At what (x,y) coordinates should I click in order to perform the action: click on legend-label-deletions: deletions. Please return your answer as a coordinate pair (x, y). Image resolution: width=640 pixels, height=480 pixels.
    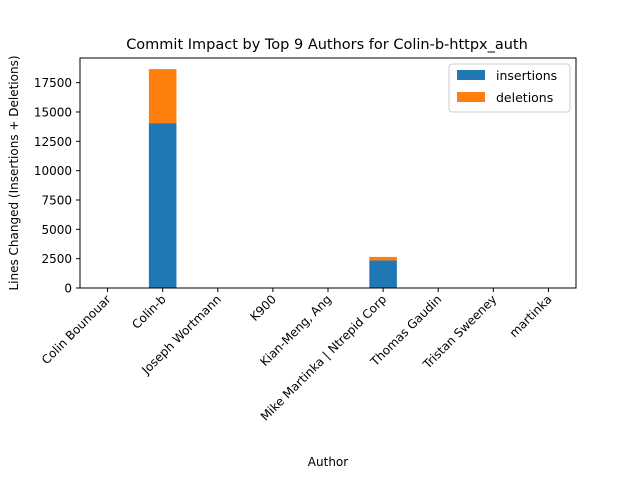
    Looking at the image, I should click on (524, 97).